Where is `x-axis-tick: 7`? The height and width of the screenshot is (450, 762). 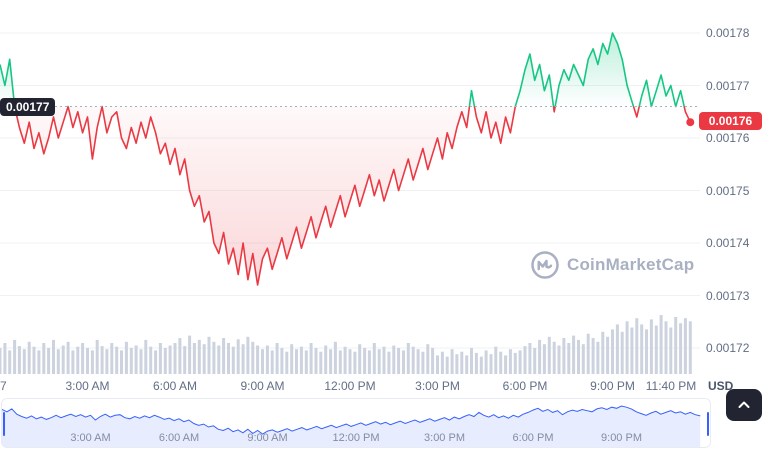 x-axis-tick: 7 is located at coordinates (3, 386).